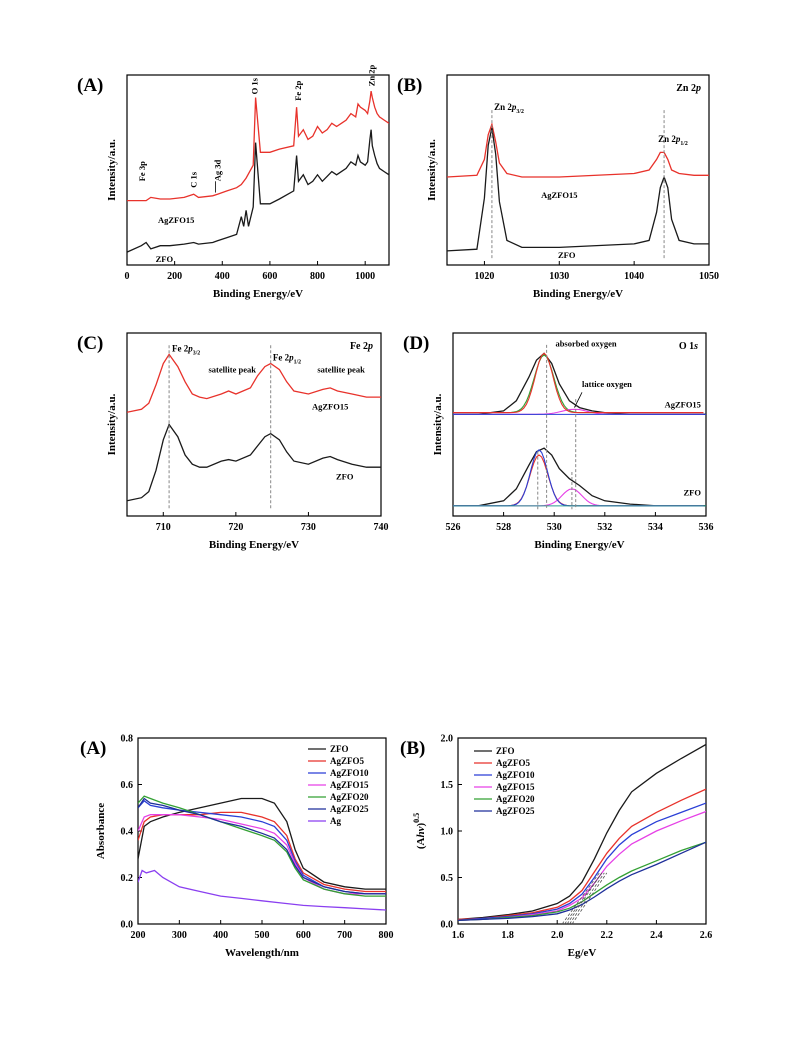 The image size is (793, 1057). What do you see at coordinates (101, 831) in the screenshot?
I see `y-axis-label: Absorbance` at bounding box center [101, 831].